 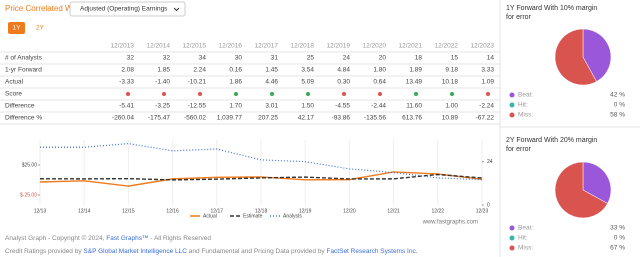 I want to click on legend-label: Hit:, so click(x=523, y=105).